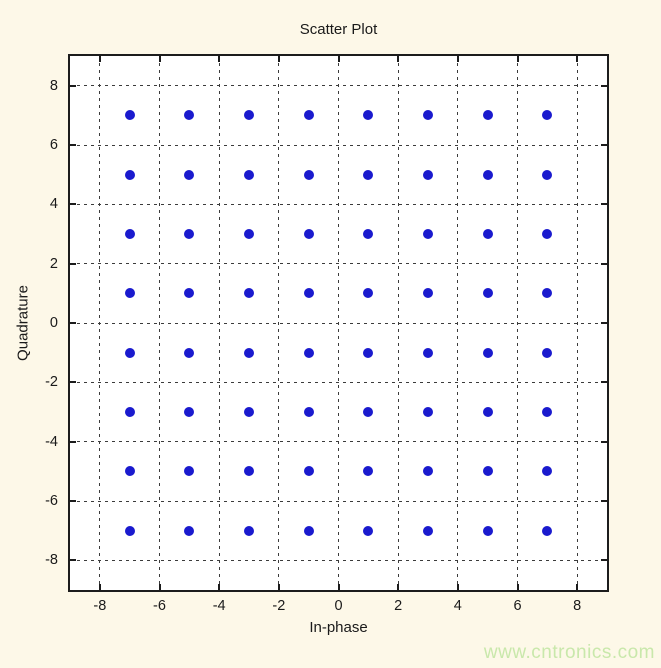 The height and width of the screenshot is (668, 661). I want to click on y-tick-label: 4, so click(53, 204).